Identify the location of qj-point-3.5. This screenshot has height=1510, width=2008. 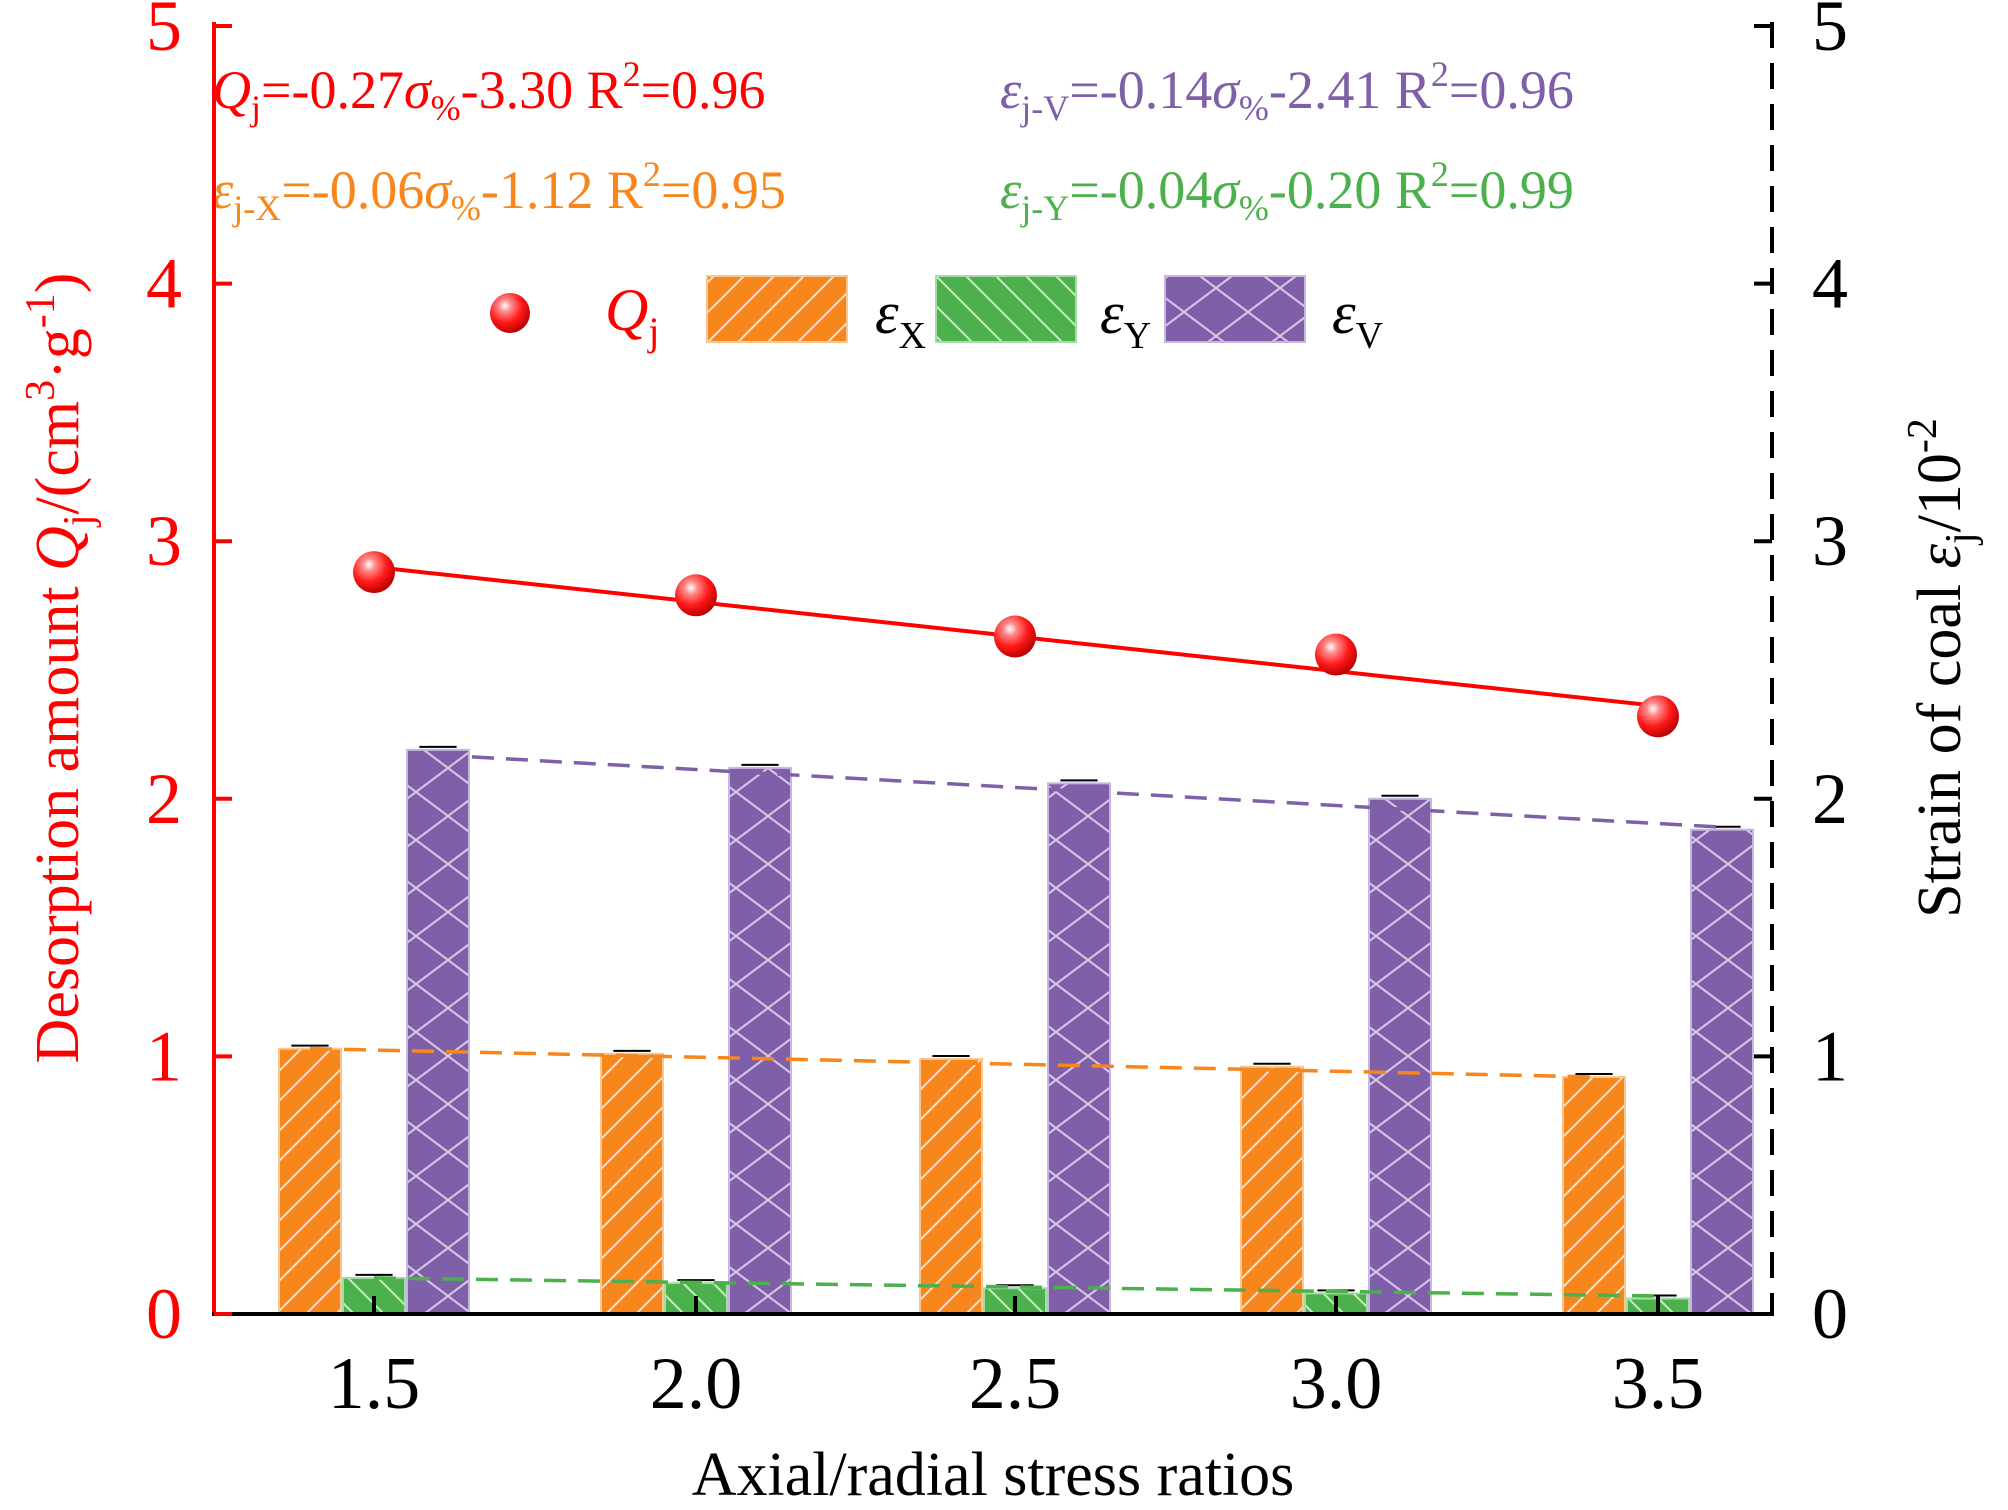
(1658, 716).